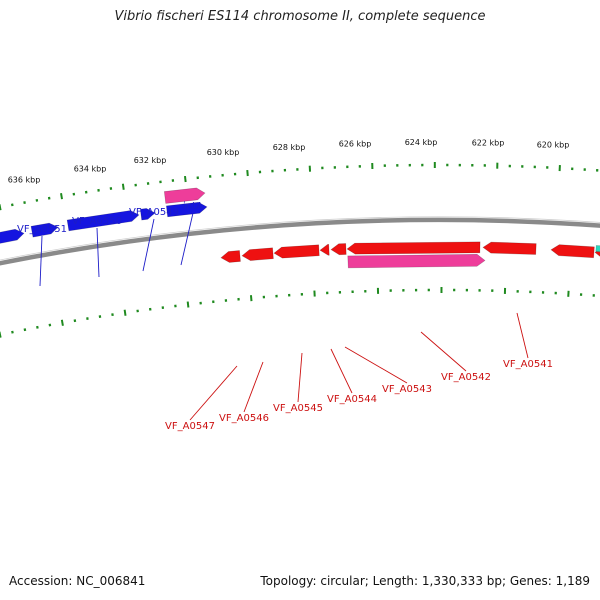 The image size is (600, 600). What do you see at coordinates (528, 364) in the screenshot?
I see `reverse-gene-label: VF_A0541` at bounding box center [528, 364].